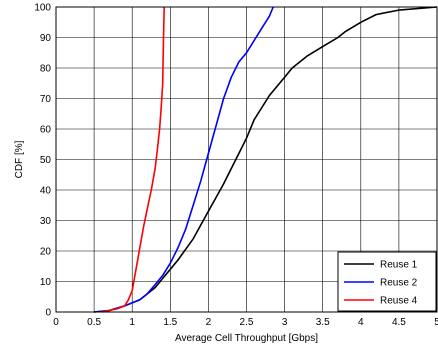 The image size is (438, 352). What do you see at coordinates (436, 322) in the screenshot?
I see `x-tick-label: 5` at bounding box center [436, 322].